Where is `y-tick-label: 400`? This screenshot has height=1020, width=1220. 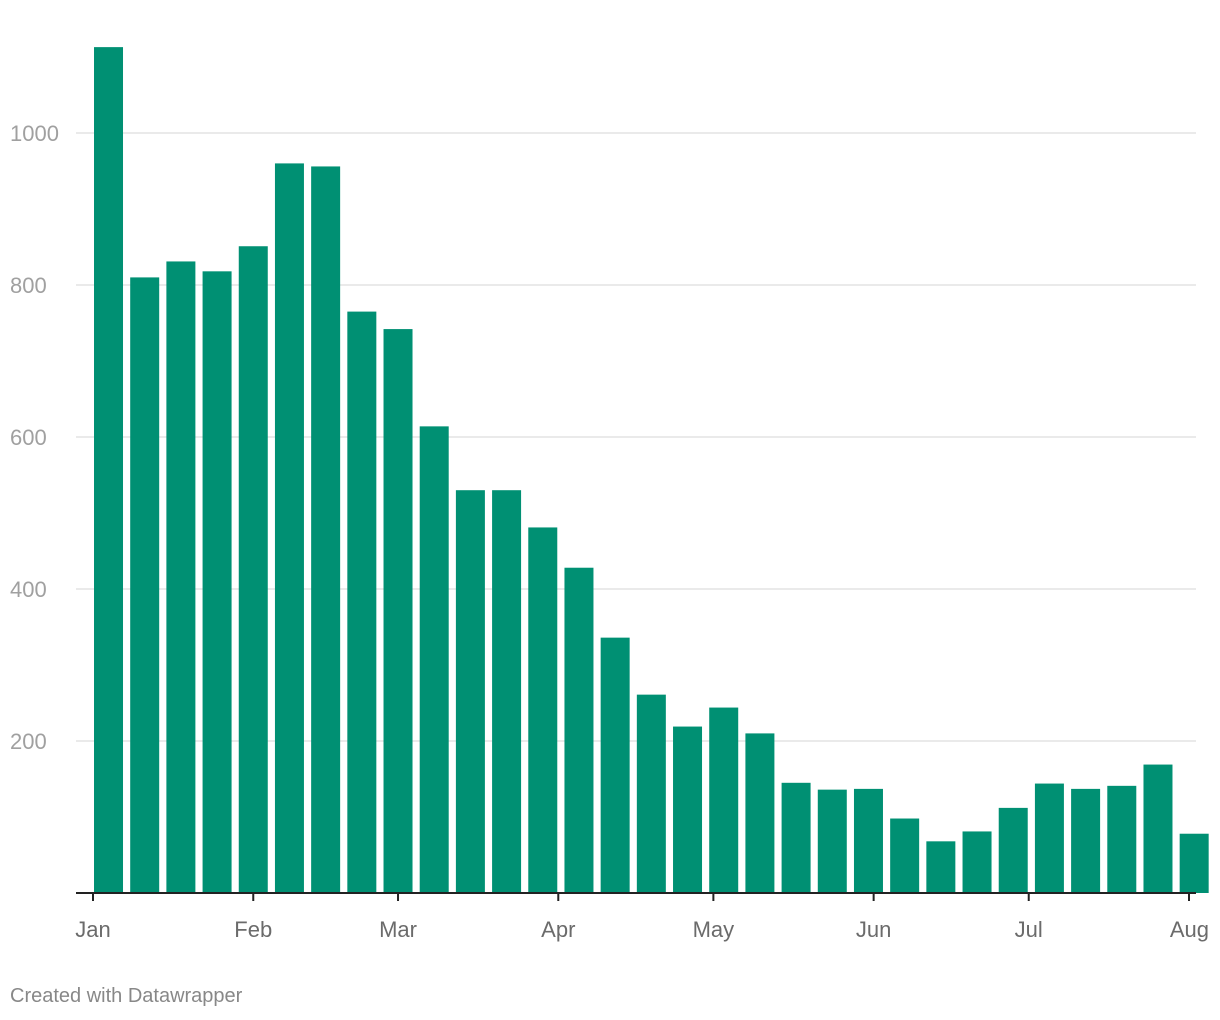 y-tick-label: 400 is located at coordinates (28, 589).